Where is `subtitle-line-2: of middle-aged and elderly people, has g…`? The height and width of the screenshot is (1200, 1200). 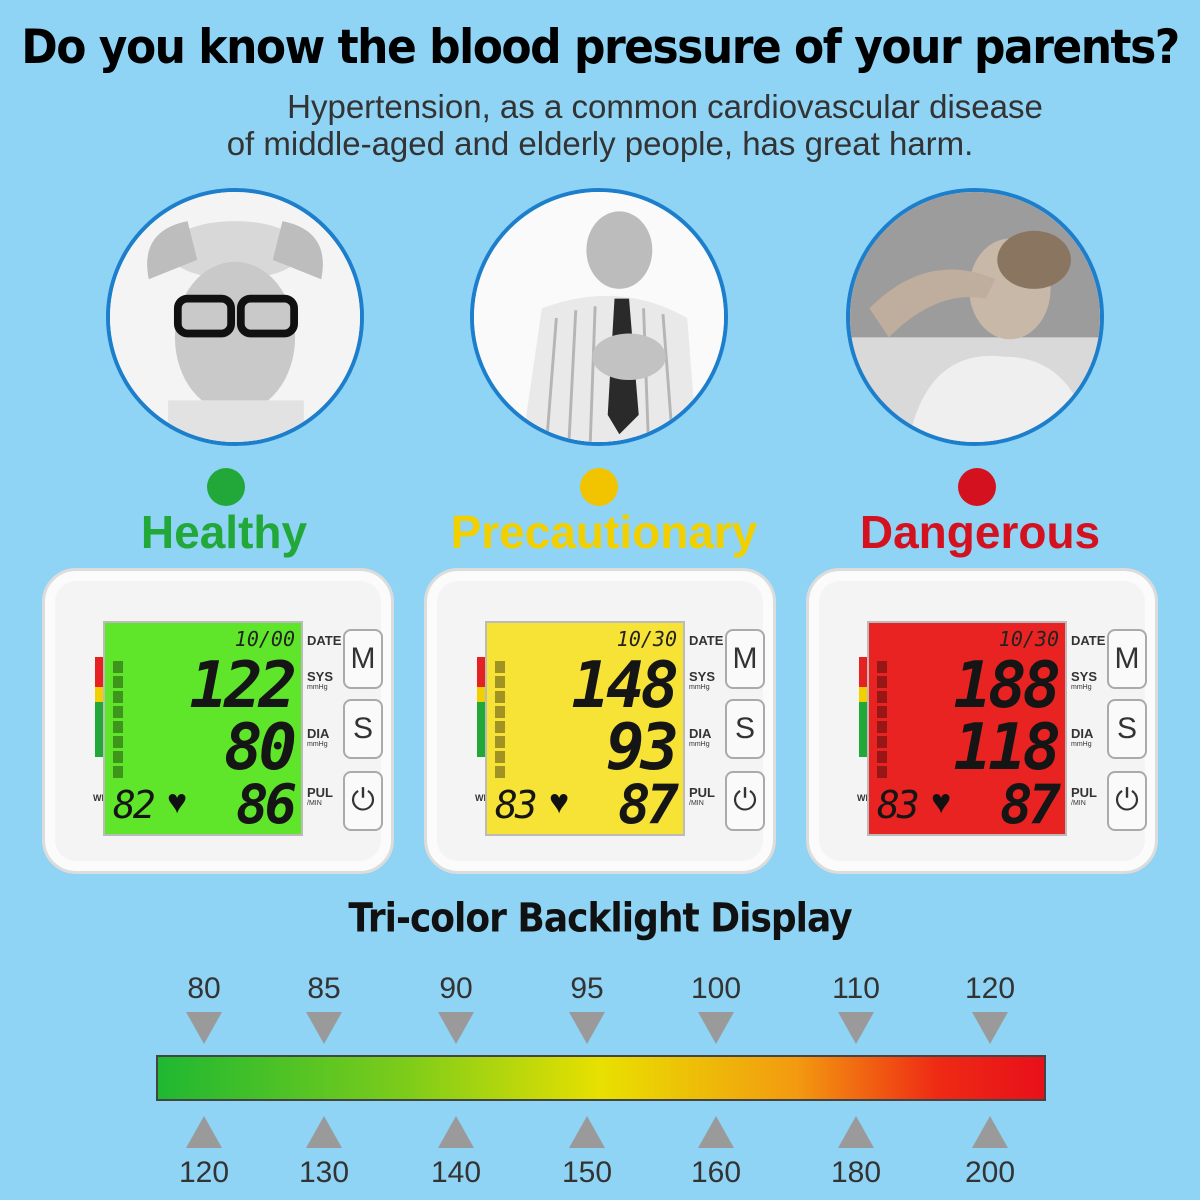
subtitle-line-2: of middle-aged and elderly people, has g… is located at coordinates (600, 143).